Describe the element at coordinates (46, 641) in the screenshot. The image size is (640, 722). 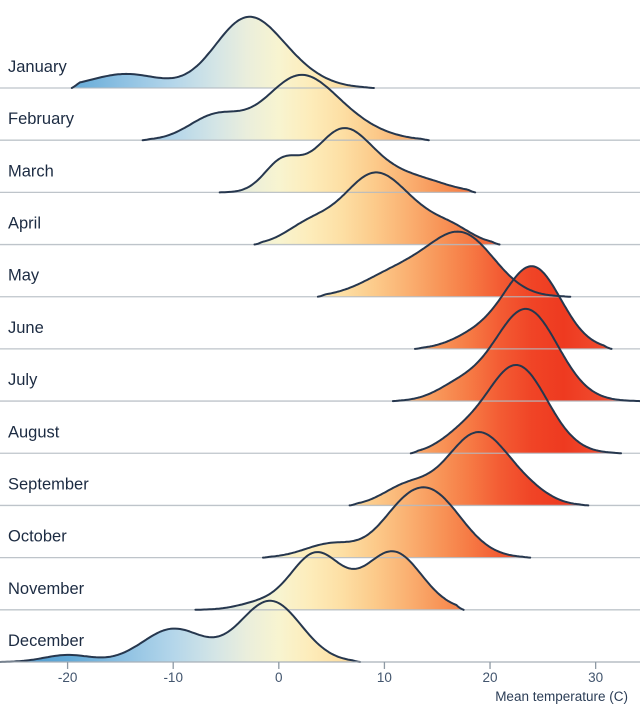
I see `month-label-december: December` at that location.